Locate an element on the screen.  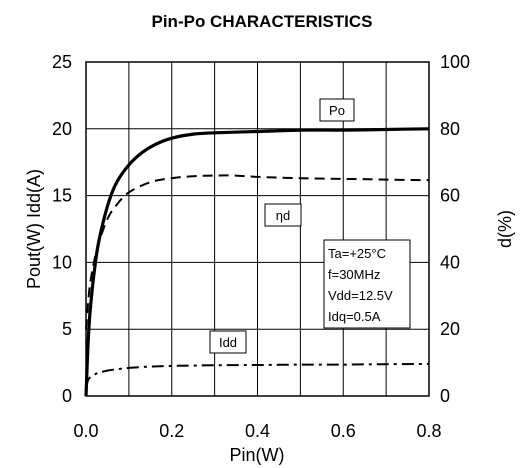
y-left-axis-label: Pout(W) Idd(A) is located at coordinates (34, 229).